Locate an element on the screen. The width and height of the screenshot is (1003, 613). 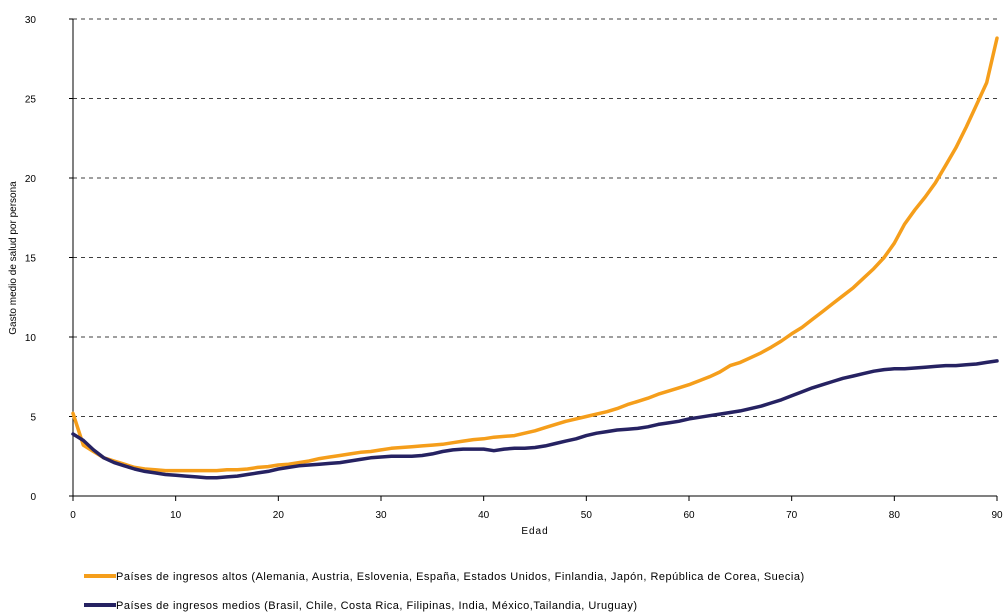
x-tick-label: 0 is located at coordinates (73, 515).